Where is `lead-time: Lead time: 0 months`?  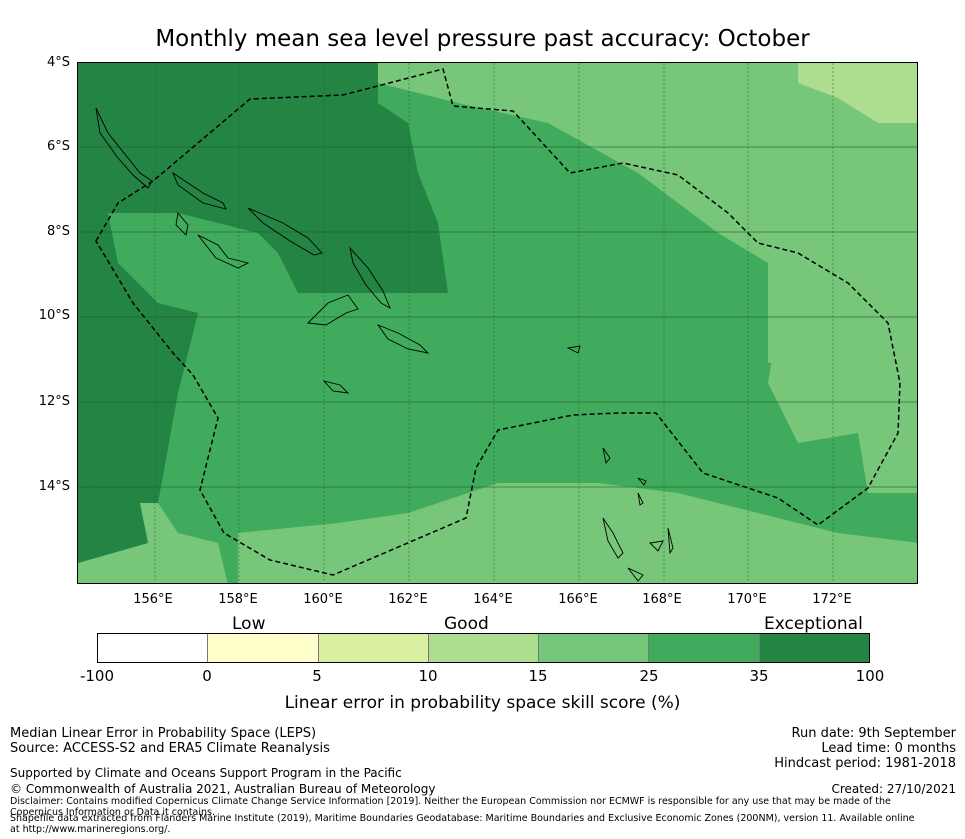 lead-time: Lead time: 0 months is located at coordinates (888, 748).